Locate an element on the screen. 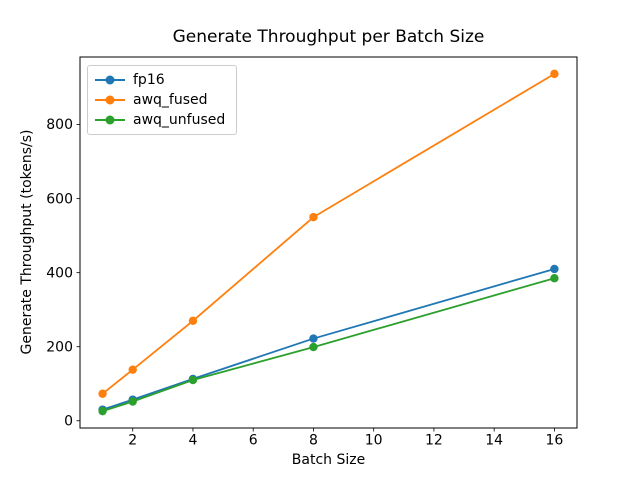  legend: fp16 awq_fused awq_unfused is located at coordinates (162, 100).